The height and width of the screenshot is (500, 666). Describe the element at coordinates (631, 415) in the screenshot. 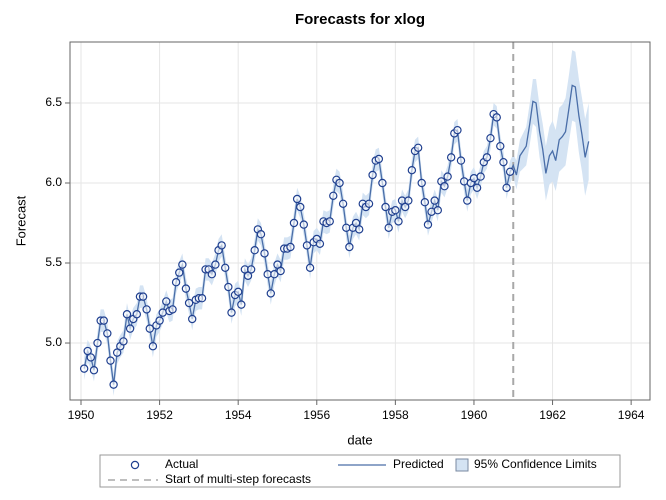

I see `x-tick-label: 1964` at that location.